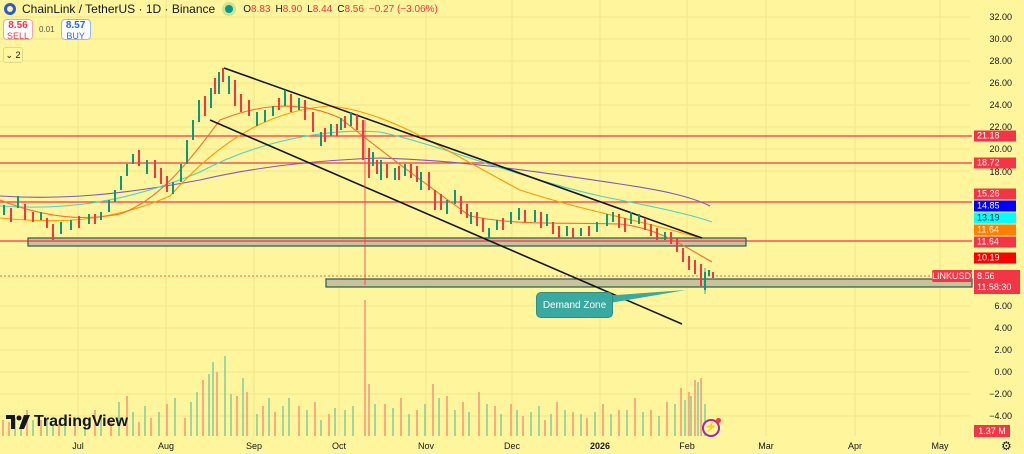 Image resolution: width=1024 pixels, height=454 pixels. Describe the element at coordinates (339, 446) in the screenshot. I see `time-tick: Oct` at that location.